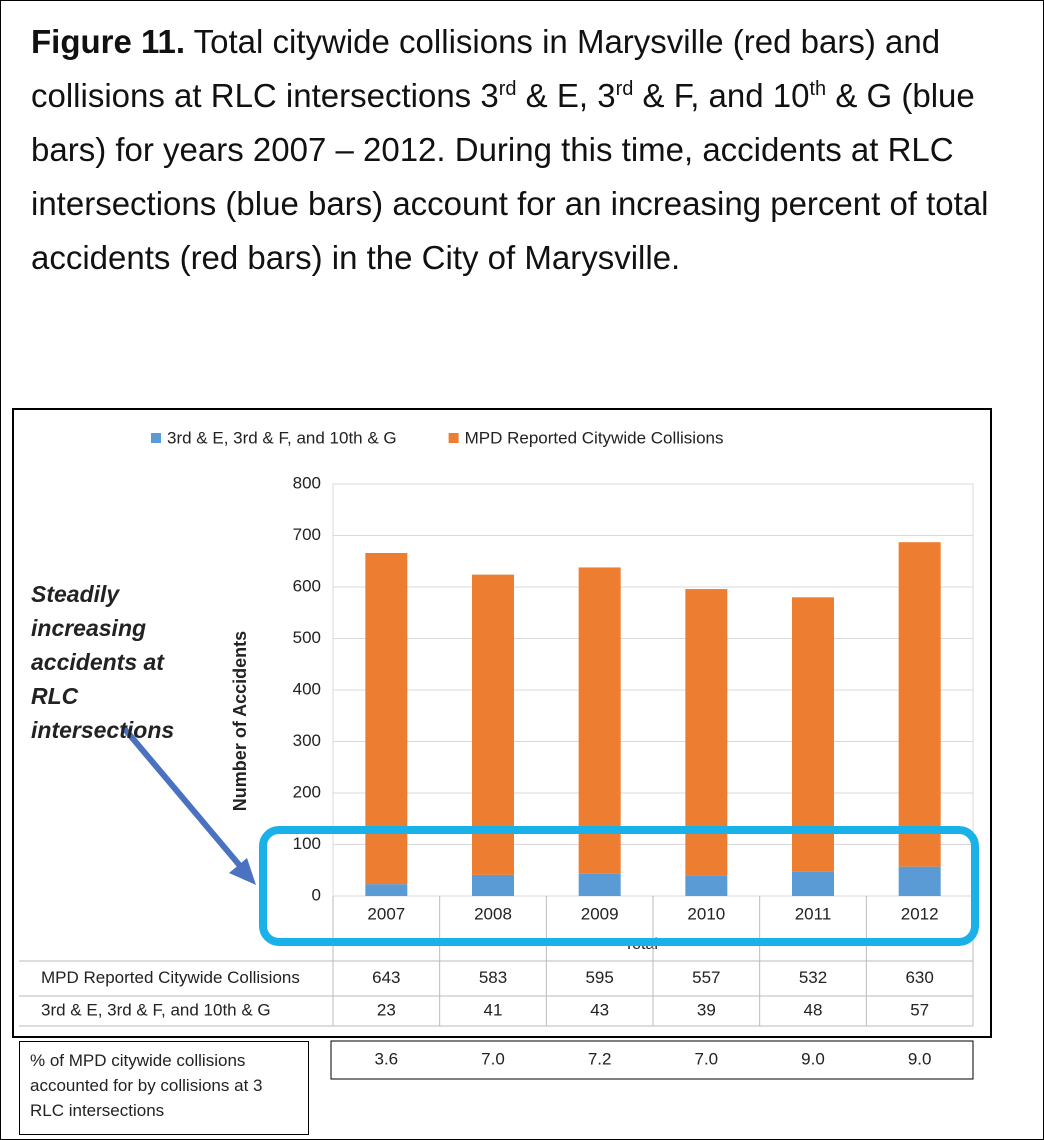 This screenshot has height=1140, width=1044. What do you see at coordinates (493, 977) in the screenshot?
I see `table-cell: 583` at bounding box center [493, 977].